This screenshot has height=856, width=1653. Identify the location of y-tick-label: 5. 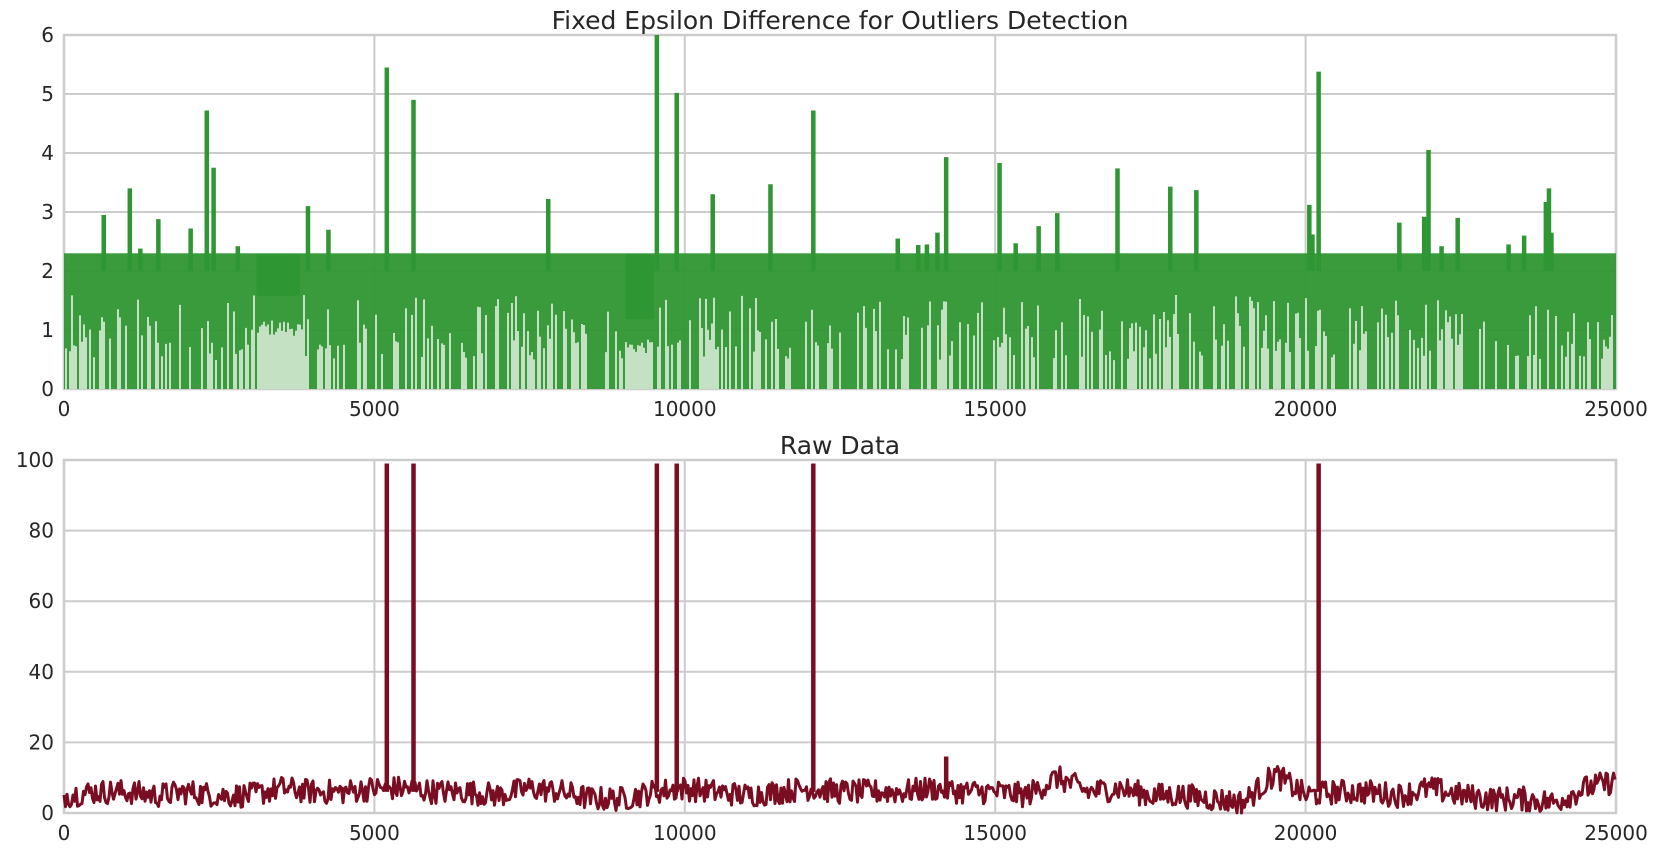
(47, 94).